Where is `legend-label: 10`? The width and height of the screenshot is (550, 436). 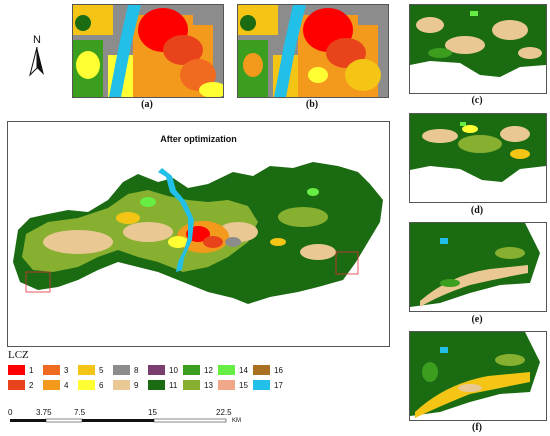
legend-label: 10 is located at coordinates (173, 370).